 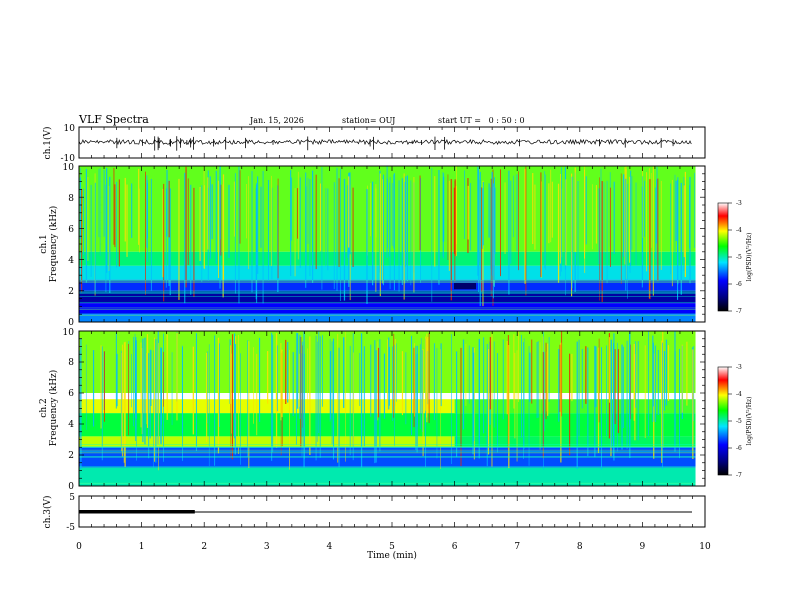 I want to click on ch2-colorbar-gradient, so click(x=723, y=421).